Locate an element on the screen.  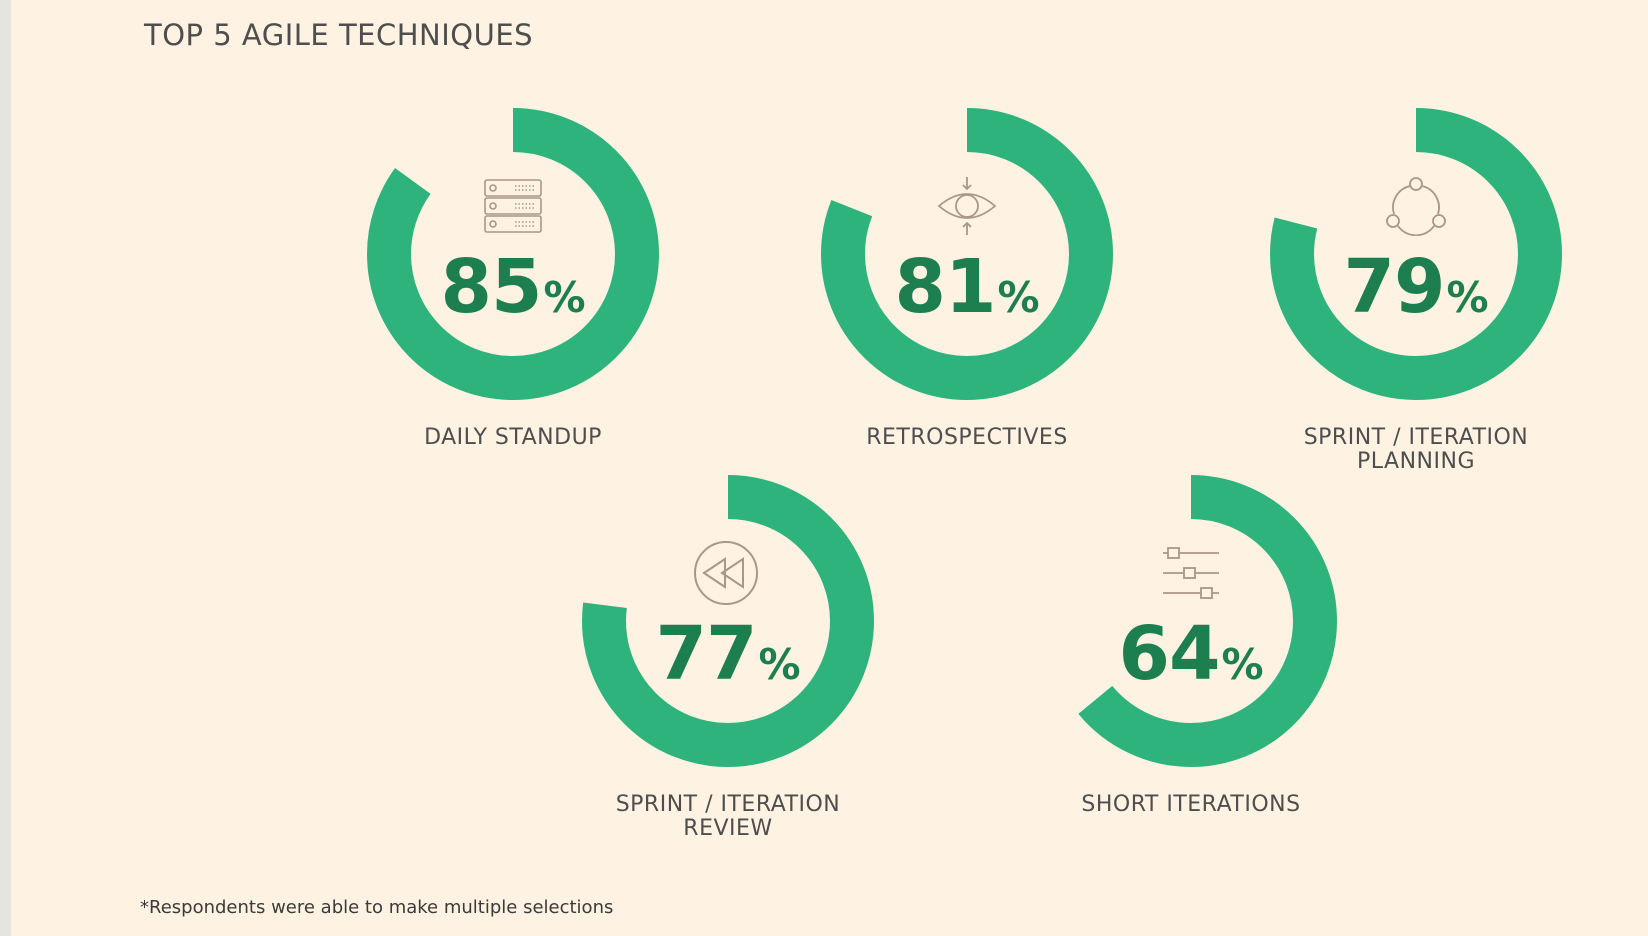
chart-item-sprint-planning: 79% SPRINT / ITERATION PLANNING is located at coordinates (1416, 298).